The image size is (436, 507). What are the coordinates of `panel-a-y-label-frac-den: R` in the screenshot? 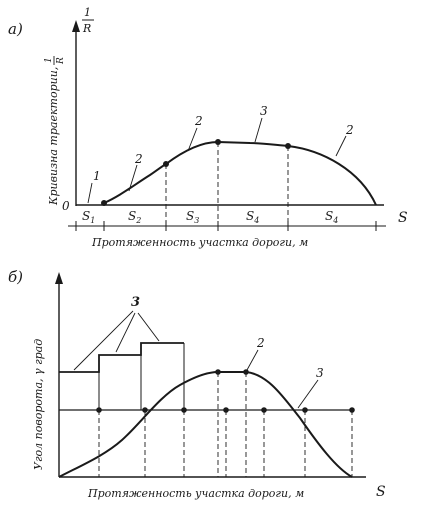 It's located at (61, 61).